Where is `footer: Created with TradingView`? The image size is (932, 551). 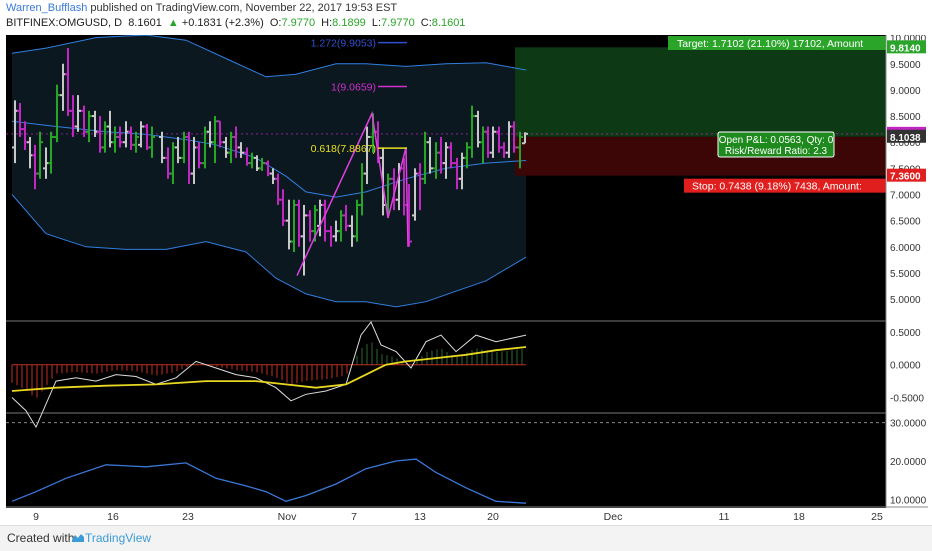
footer: Created with TradingView is located at coordinates (466, 538).